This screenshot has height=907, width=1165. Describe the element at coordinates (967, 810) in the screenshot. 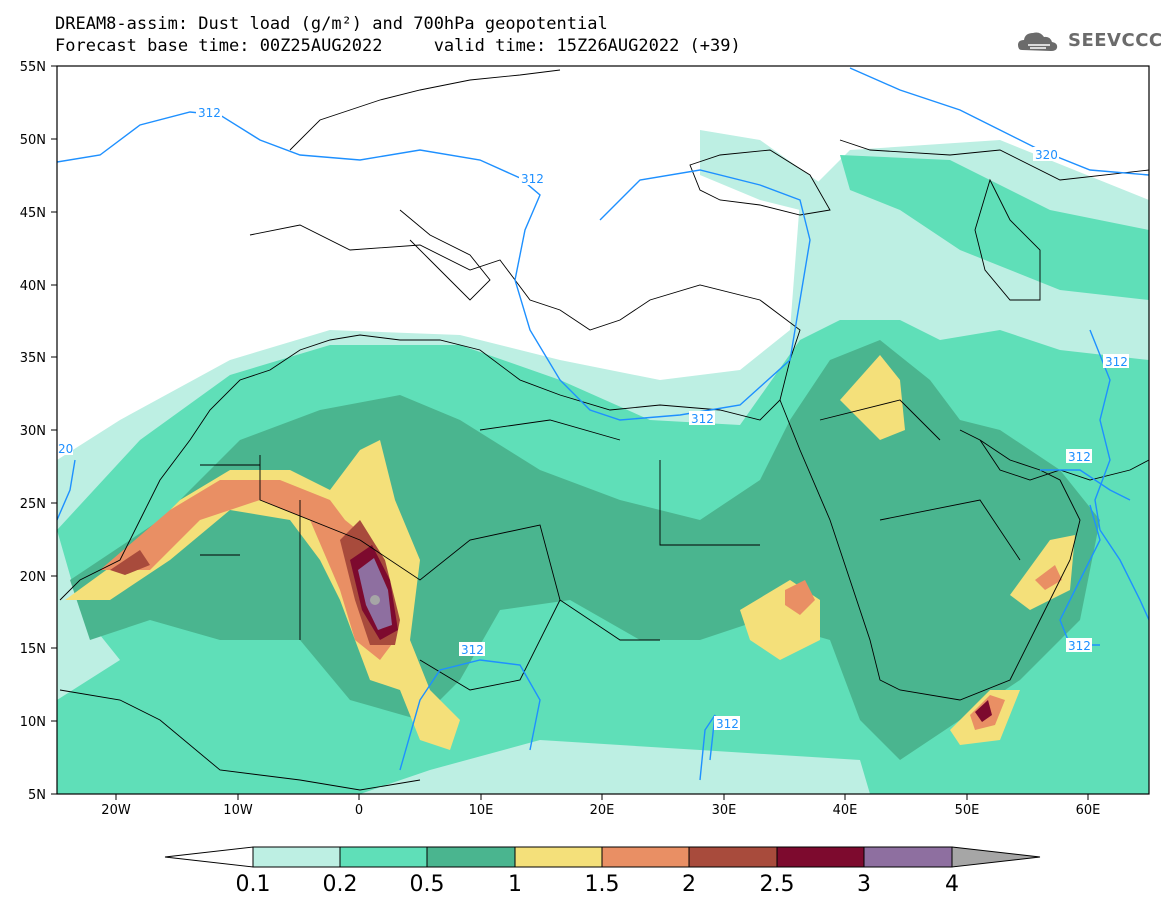

I see `lon-label: 50E` at that location.